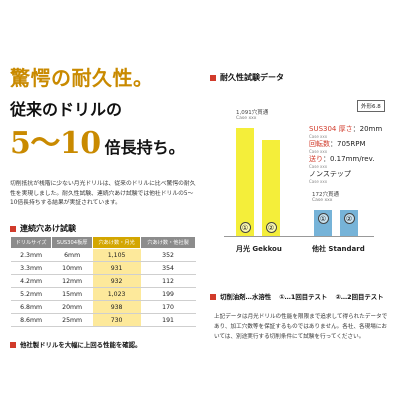 This screenshot has height=400, width=400. What do you see at coordinates (116, 255) in the screenshot?
I see `cell-gekkou: 1,105` at bounding box center [116, 255].